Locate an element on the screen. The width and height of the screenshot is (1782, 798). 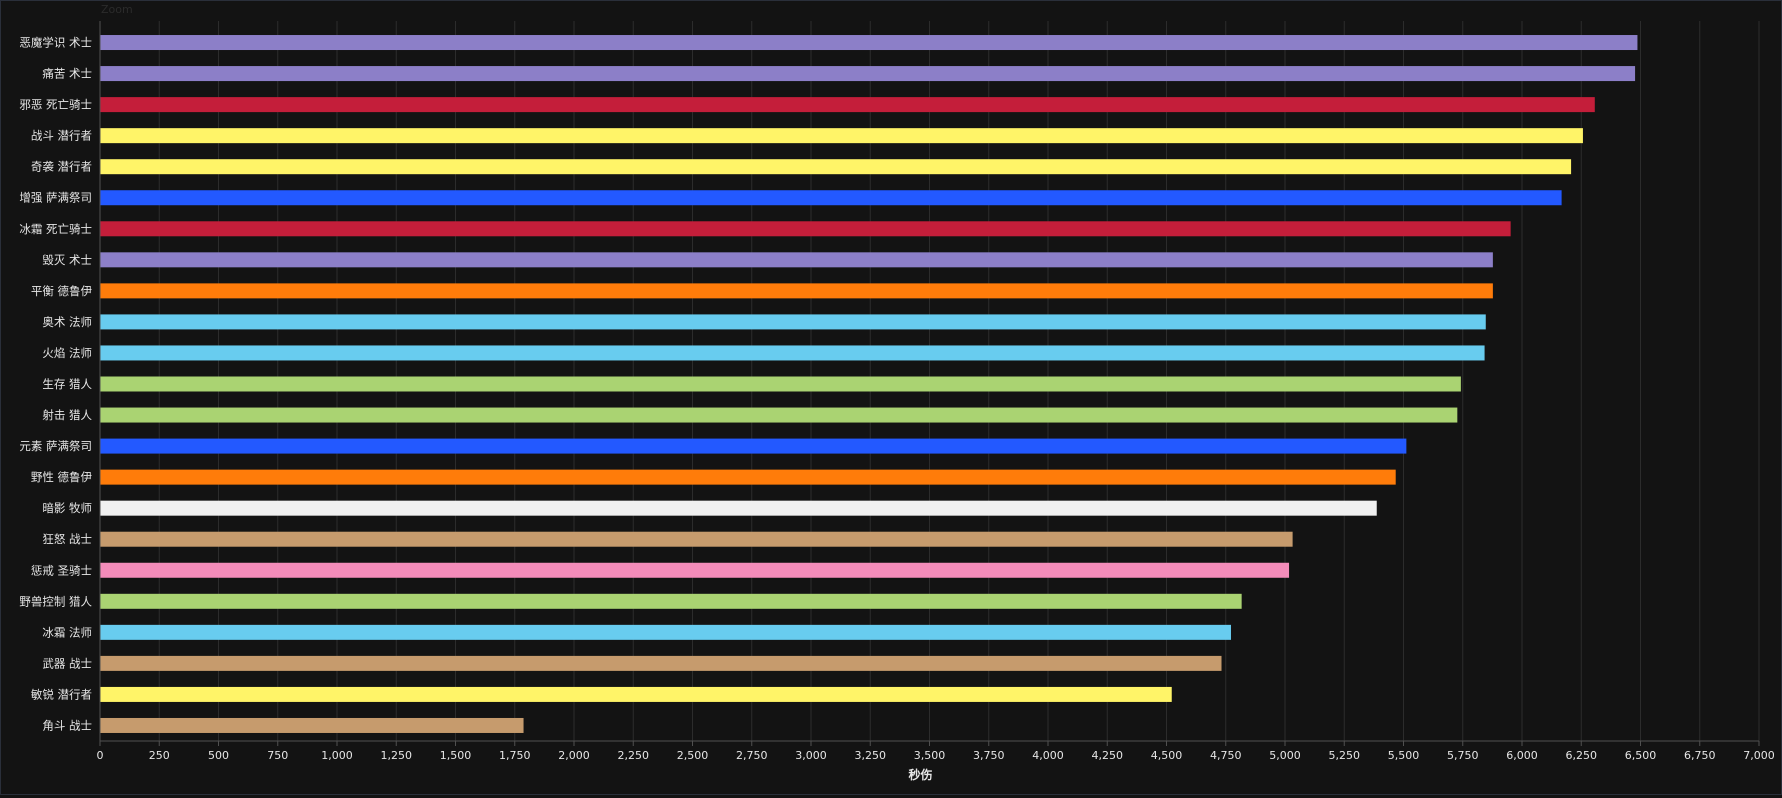
x-tick-label: 6,000 is located at coordinates (1522, 755).